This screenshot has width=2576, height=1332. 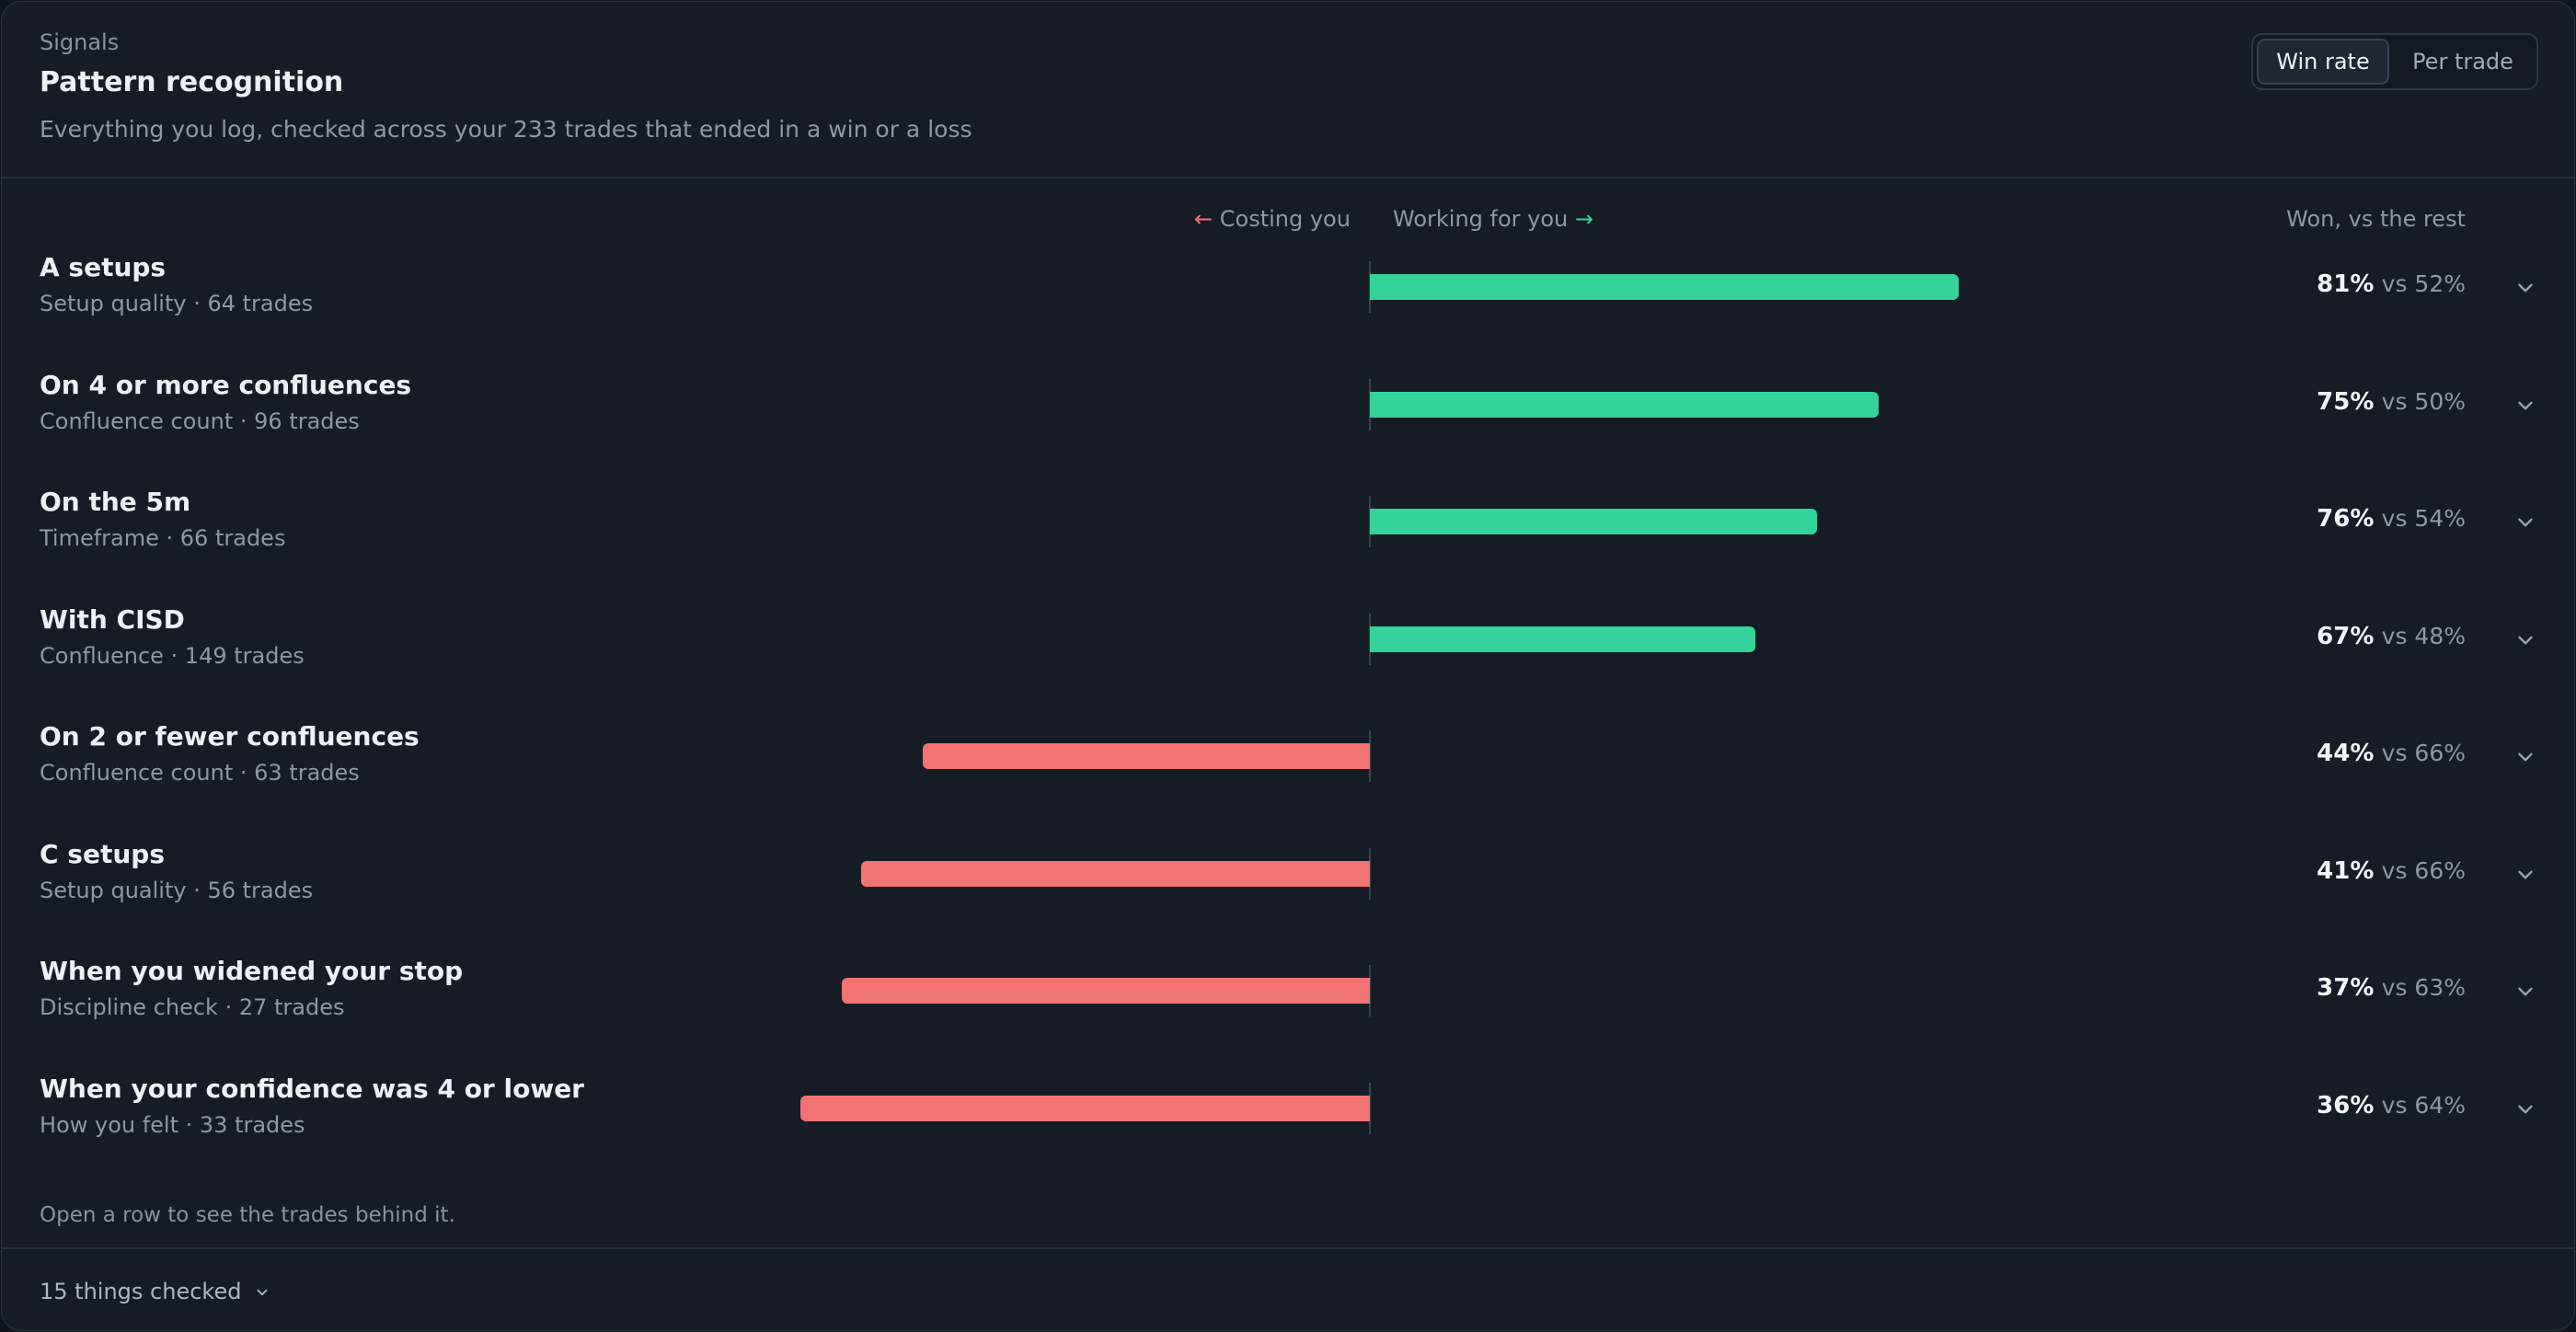 I want to click on rest-rate-value: vs 63%, so click(x=2423, y=988).